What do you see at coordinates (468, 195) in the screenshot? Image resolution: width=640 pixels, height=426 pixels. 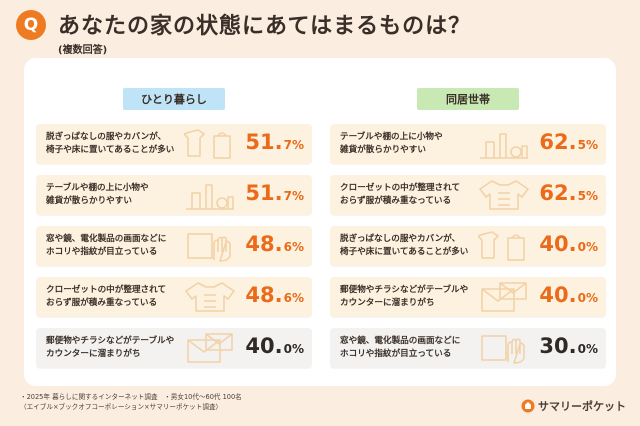 I see `result-row: クローゼットの中が整理されて おらず服が積み重なっている 62.5%` at bounding box center [468, 195].